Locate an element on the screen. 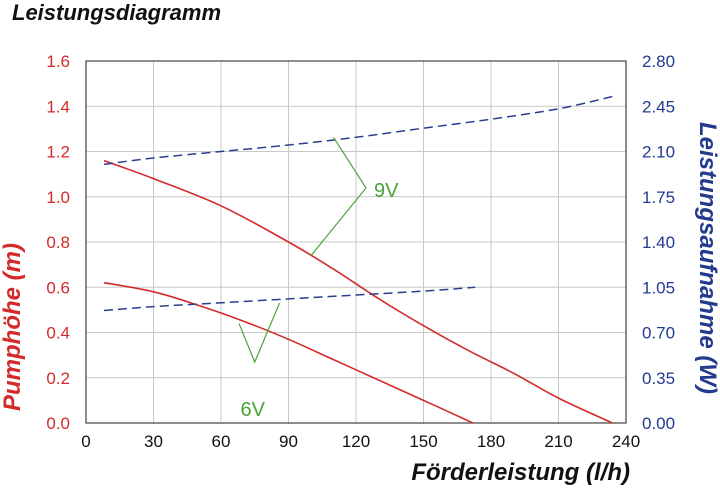 Image resolution: width=720 pixels, height=491 pixels. left-tick-label: 0.8 is located at coordinates (58, 242).